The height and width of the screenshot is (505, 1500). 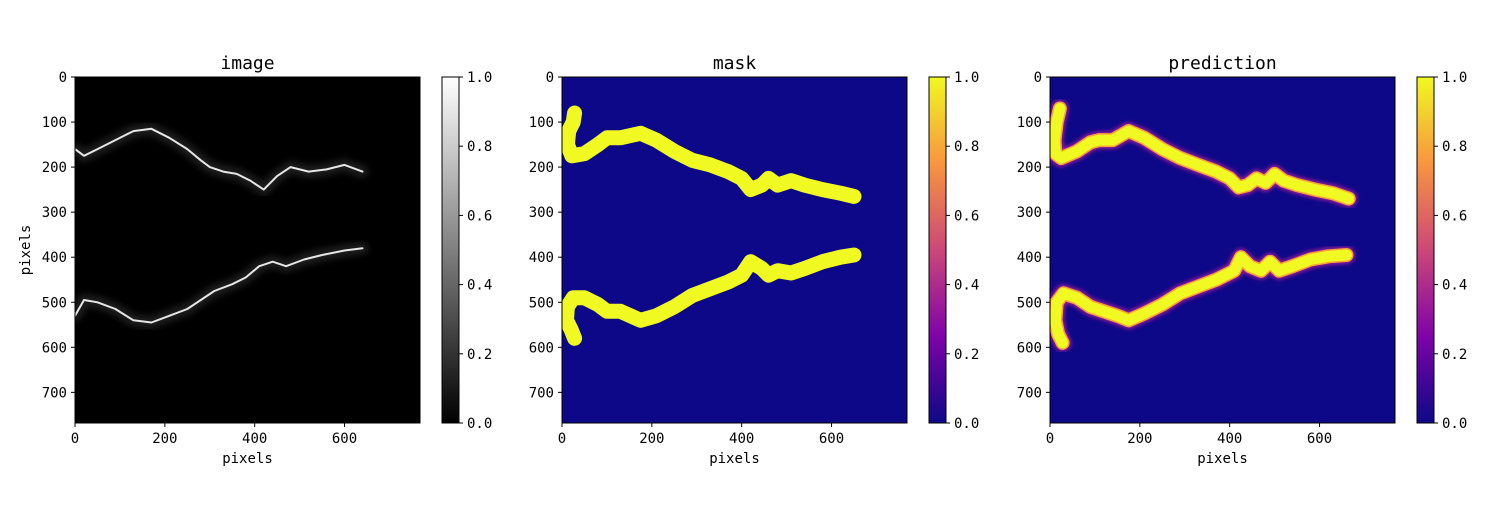 What do you see at coordinates (247, 63) in the screenshot?
I see `panel-title: image` at bounding box center [247, 63].